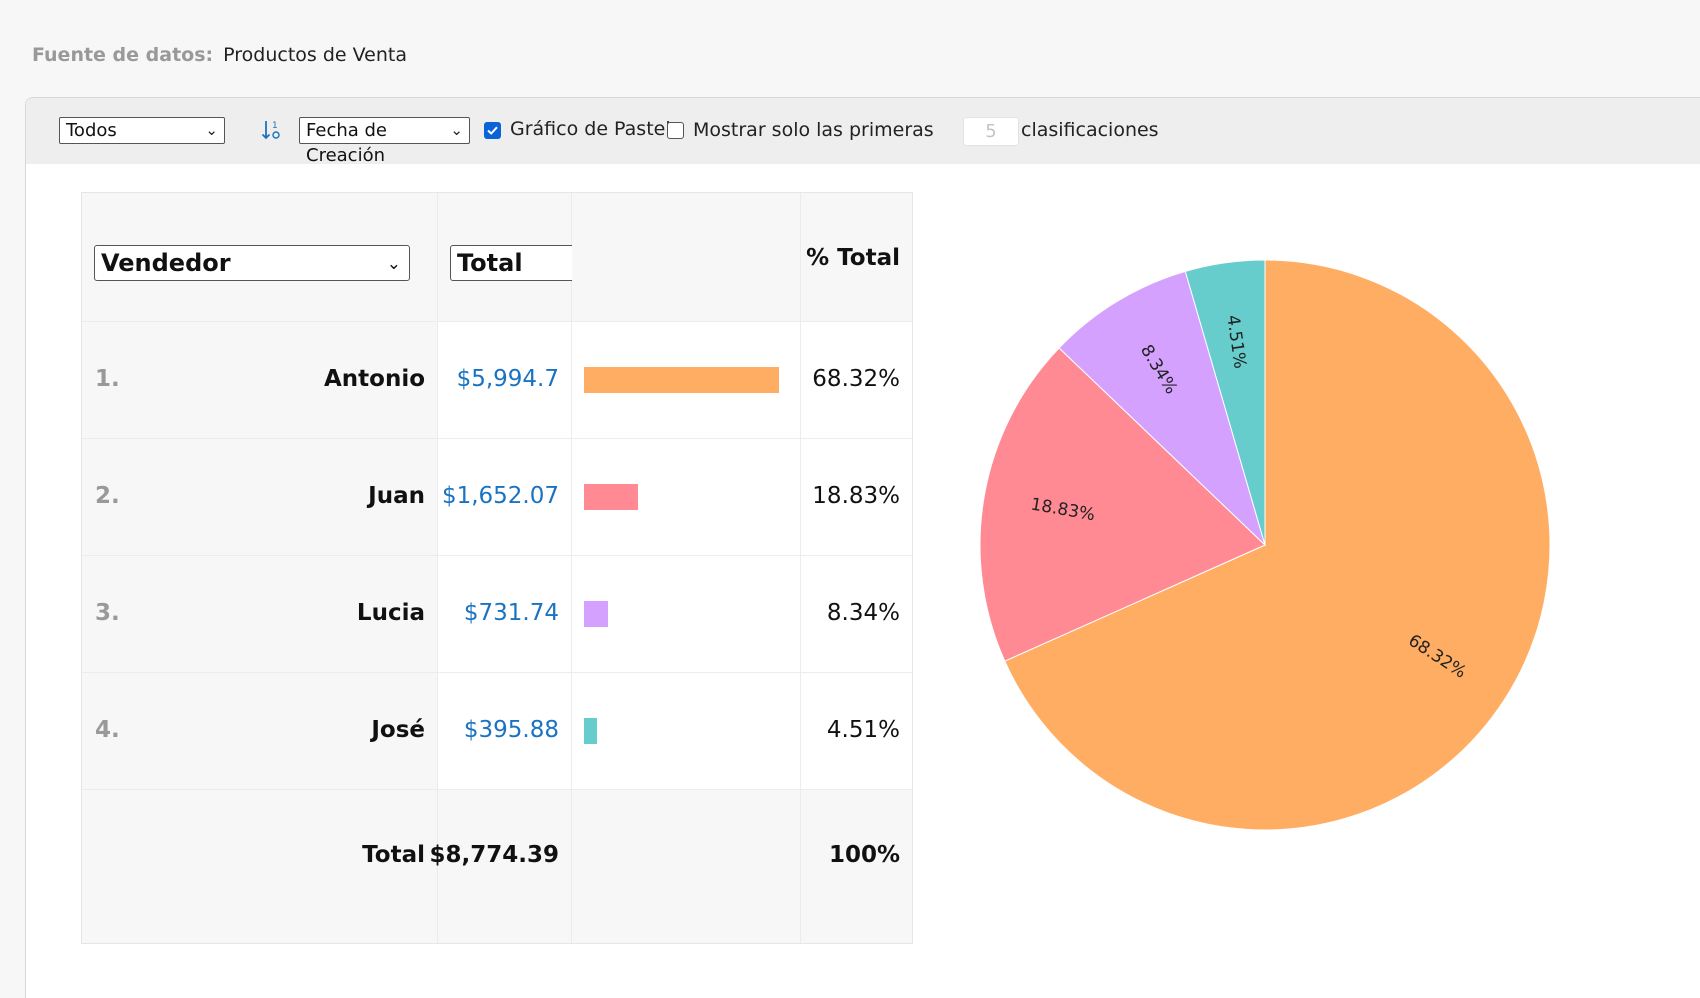 The image size is (1700, 998). Describe the element at coordinates (166, 263) in the screenshot. I see `group-by-value: Vendedor` at that location.